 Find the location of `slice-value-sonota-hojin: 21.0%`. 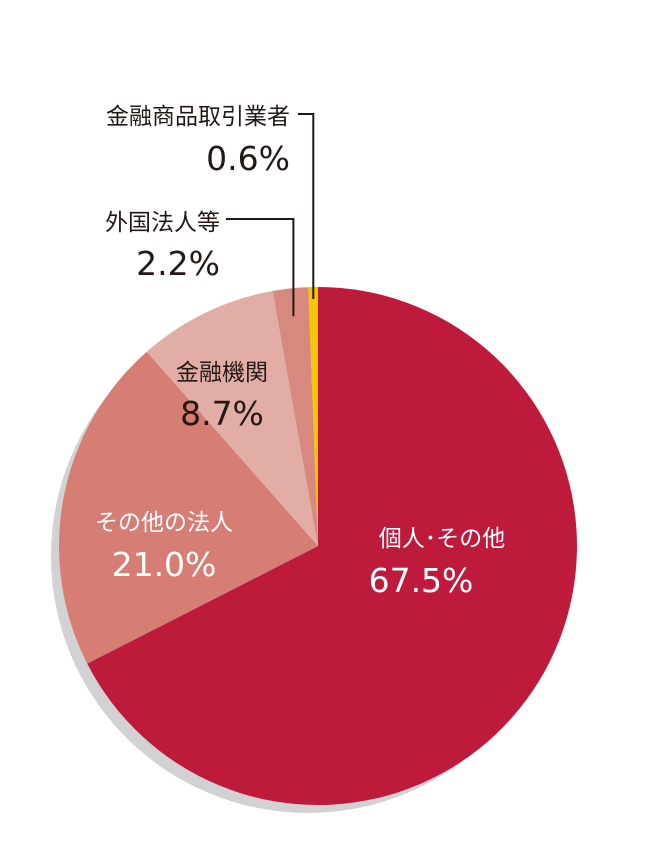

slice-value-sonota-hojin: 21.0% is located at coordinates (164, 564).